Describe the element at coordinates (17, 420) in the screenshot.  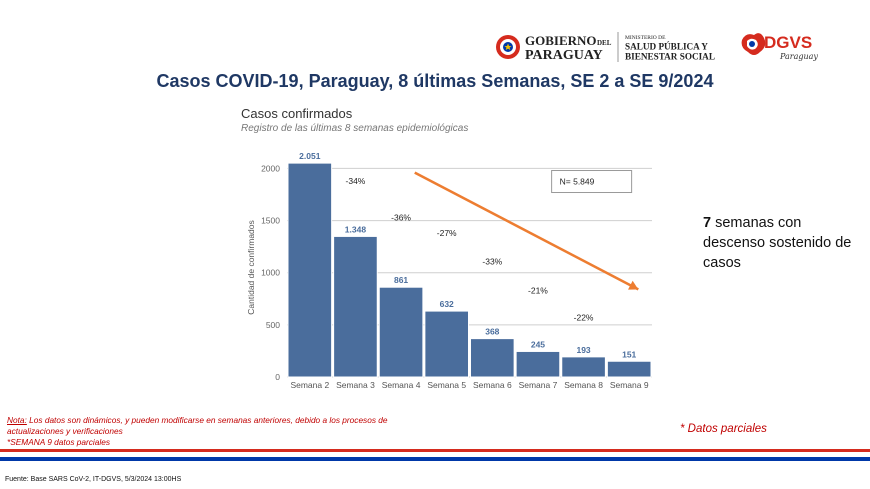
I see `footnote-label: Nota:` at that location.